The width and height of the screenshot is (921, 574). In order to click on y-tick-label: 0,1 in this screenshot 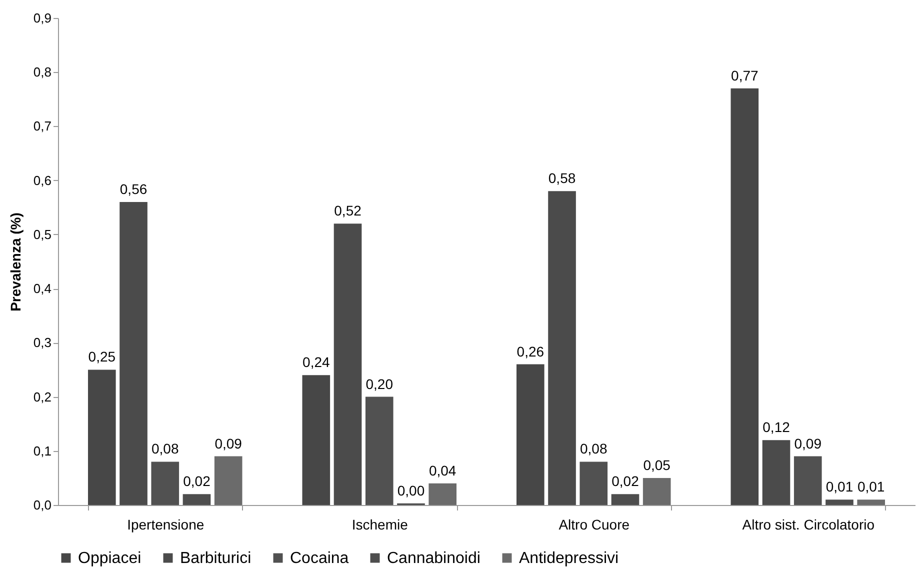, I will do `click(42, 450)`.